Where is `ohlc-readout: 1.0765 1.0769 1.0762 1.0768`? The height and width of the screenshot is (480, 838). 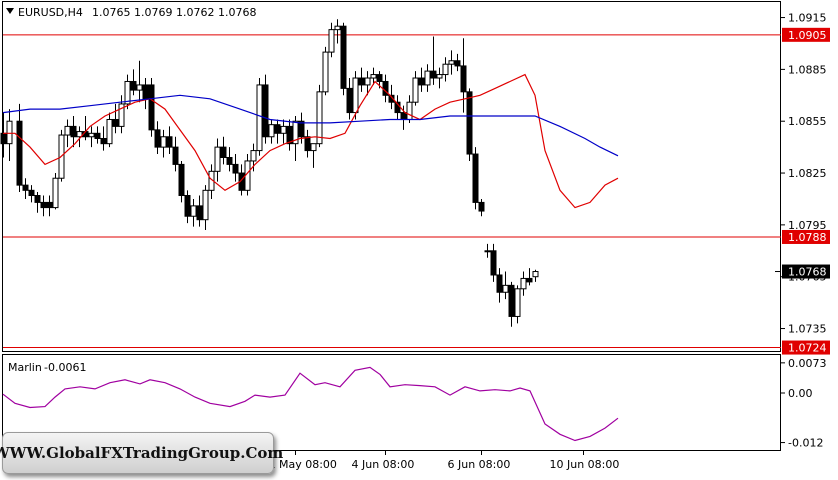 ohlc-readout: 1.0765 1.0769 1.0762 1.0768 is located at coordinates (174, 12).